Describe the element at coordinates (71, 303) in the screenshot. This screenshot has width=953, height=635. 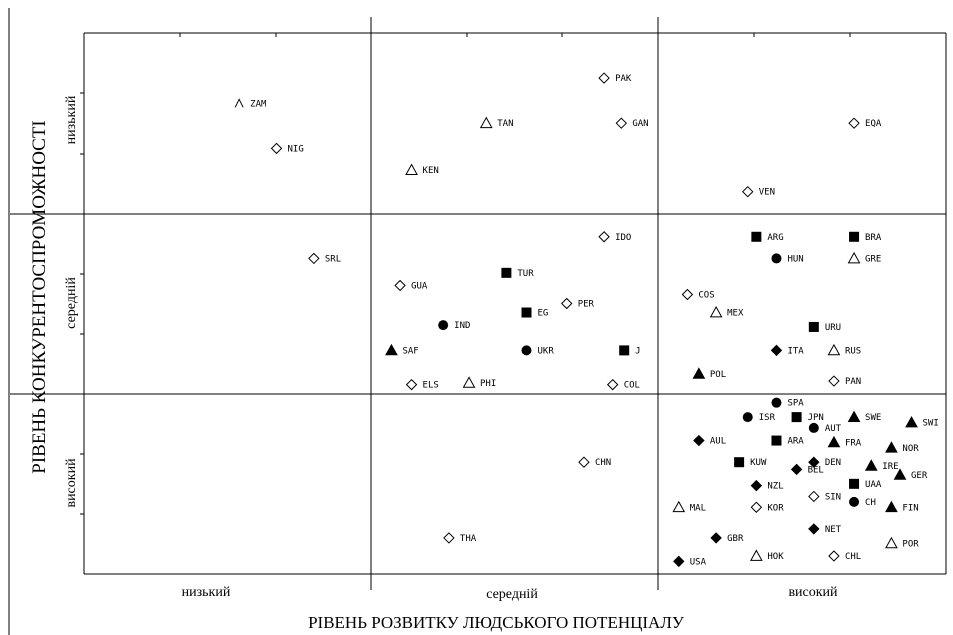
I see `y-tick-label-mid: середній` at that location.